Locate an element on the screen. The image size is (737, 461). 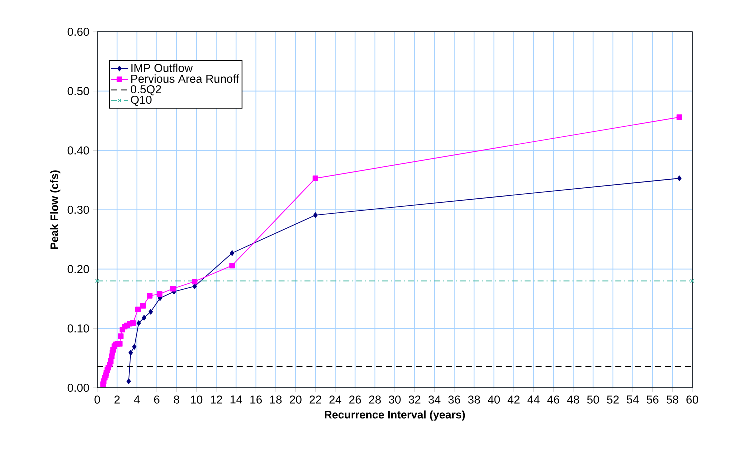
y-tick-label: 0.40 is located at coordinates (79, 150).